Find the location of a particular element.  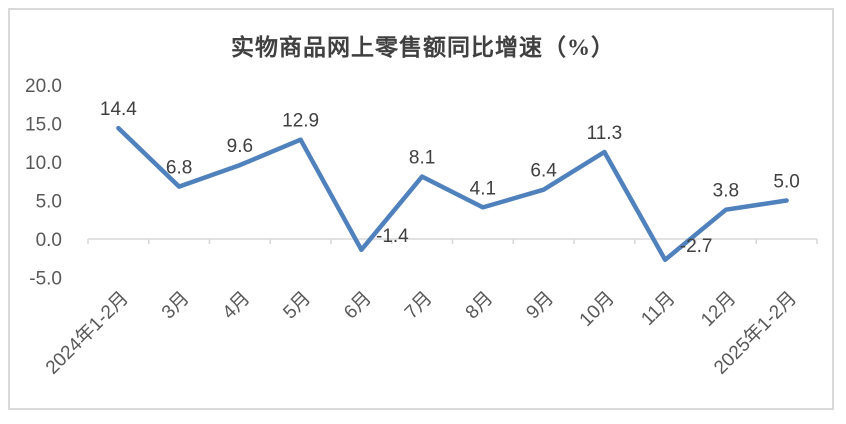

x-axis-tick-label: 11月 is located at coordinates (658, 309).